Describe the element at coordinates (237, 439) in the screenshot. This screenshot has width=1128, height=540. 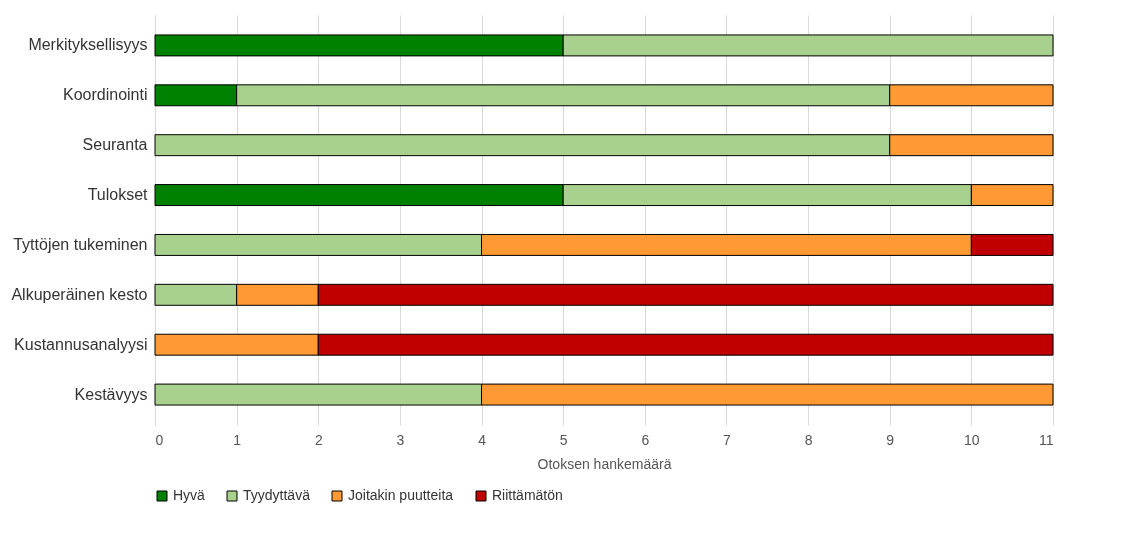
I see `x-tick-label: 1` at that location.